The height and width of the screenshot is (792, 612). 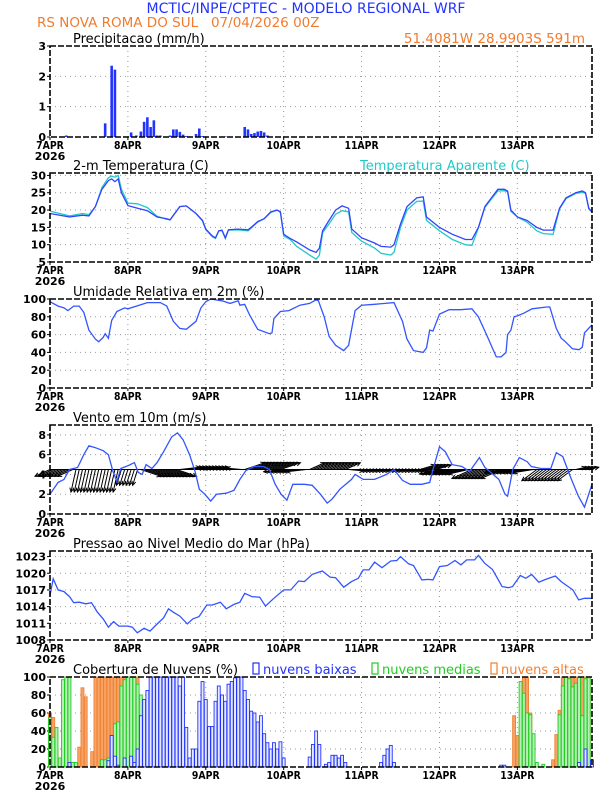 I want to click on pressure-line, so click(x=320, y=594).